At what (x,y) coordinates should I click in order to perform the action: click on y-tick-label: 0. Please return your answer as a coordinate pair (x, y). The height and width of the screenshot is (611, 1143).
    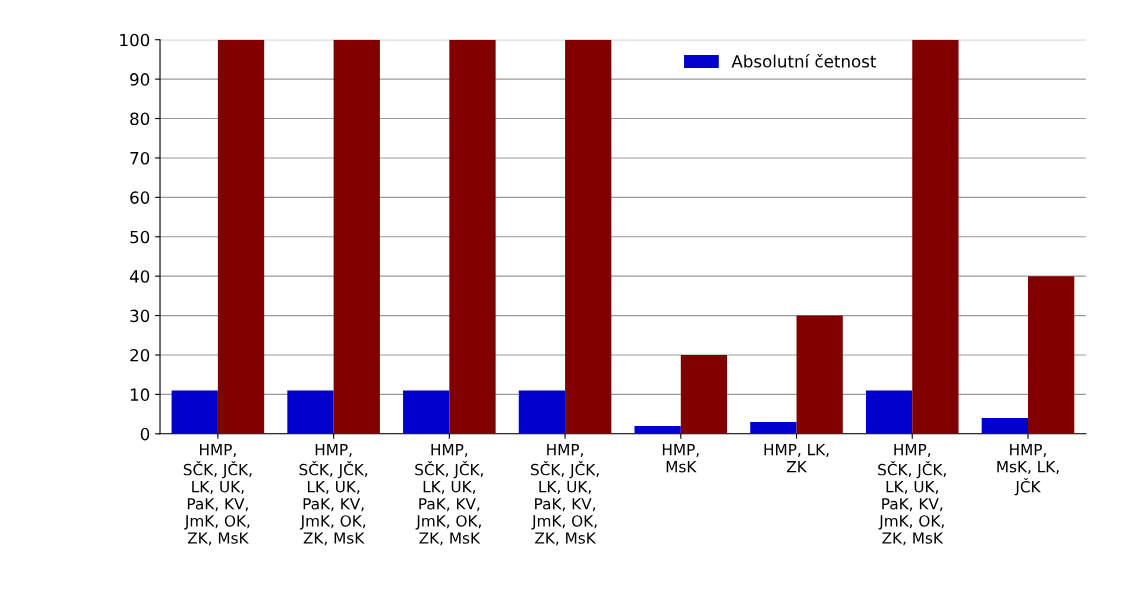
    Looking at the image, I should click on (145, 434).